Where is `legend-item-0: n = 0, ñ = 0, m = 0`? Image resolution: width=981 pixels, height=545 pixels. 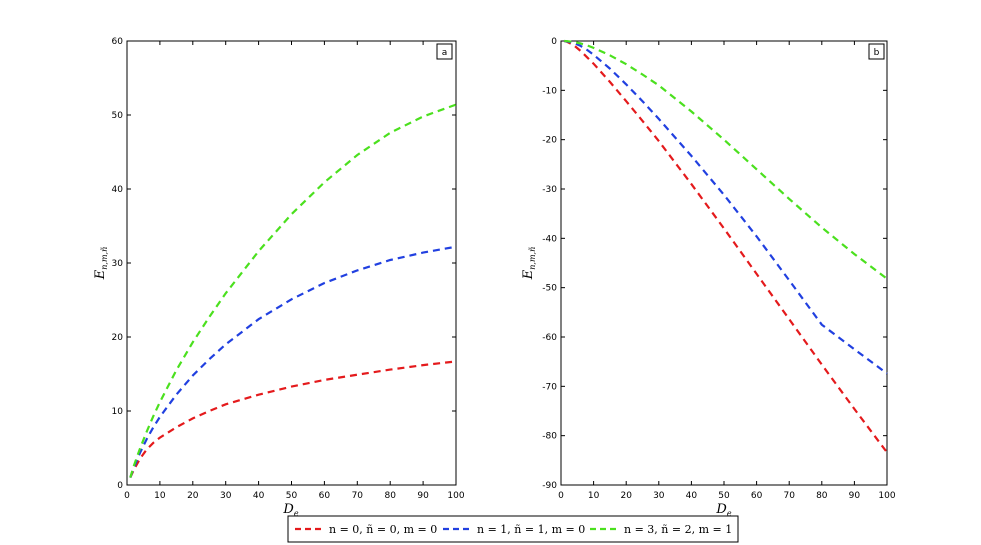
legend-item-0: n = 0, ñ = 0, m = 0 is located at coordinates (366, 529).